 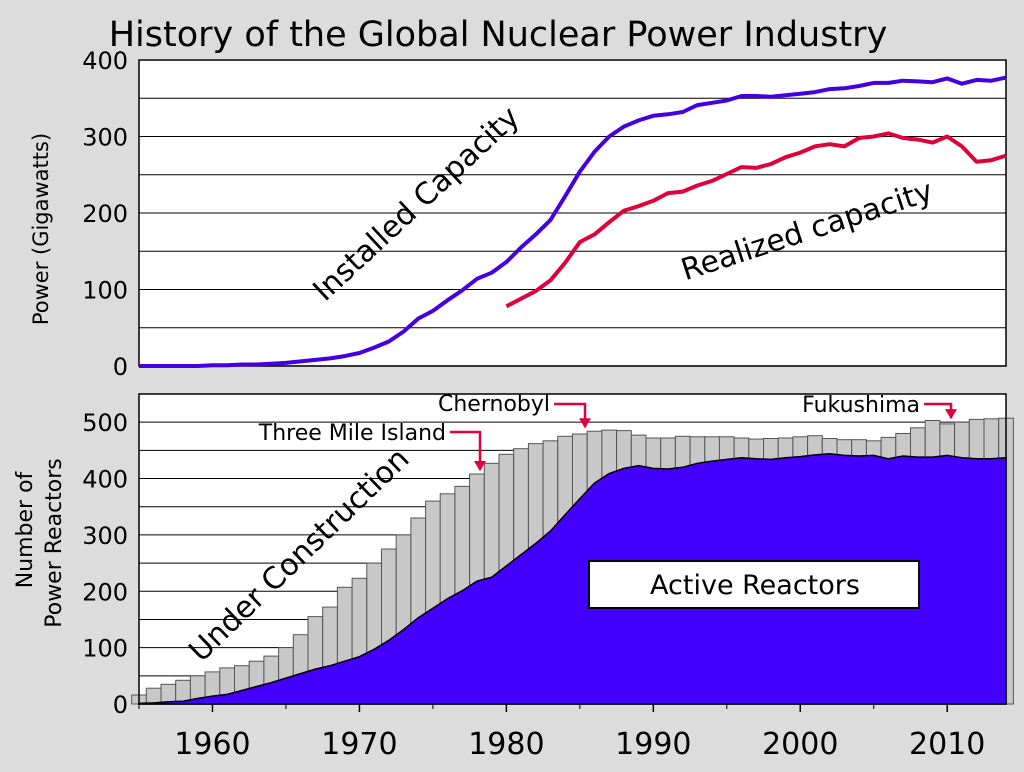 I want to click on reactors-axis-label-line2: Power Reactors, so click(x=54, y=543).